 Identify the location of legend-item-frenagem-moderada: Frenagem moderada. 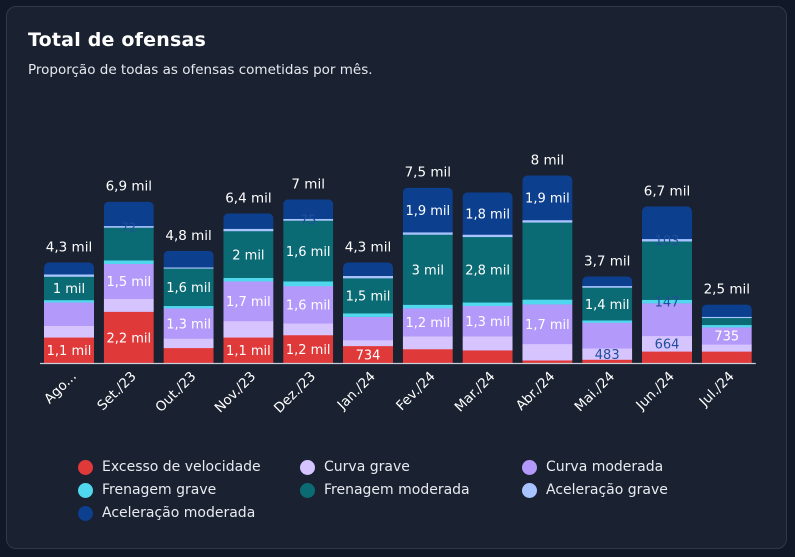
(385, 490).